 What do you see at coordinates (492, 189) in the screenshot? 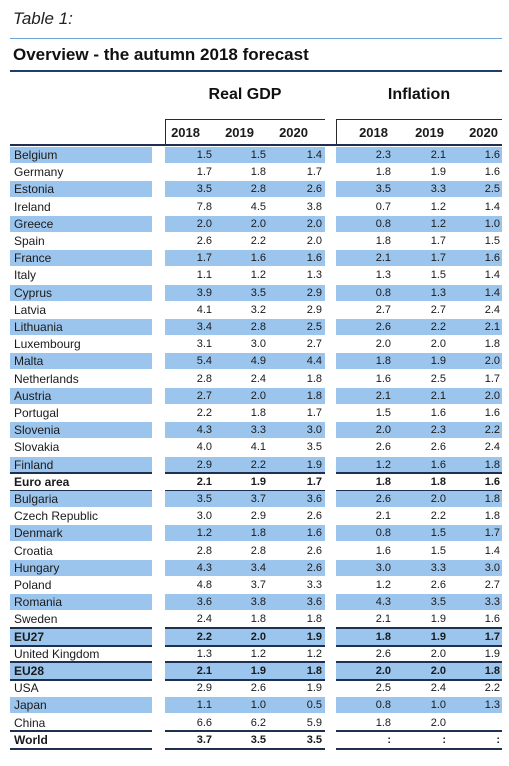
I see `inflation-value-2020: 2.5` at bounding box center [492, 189].